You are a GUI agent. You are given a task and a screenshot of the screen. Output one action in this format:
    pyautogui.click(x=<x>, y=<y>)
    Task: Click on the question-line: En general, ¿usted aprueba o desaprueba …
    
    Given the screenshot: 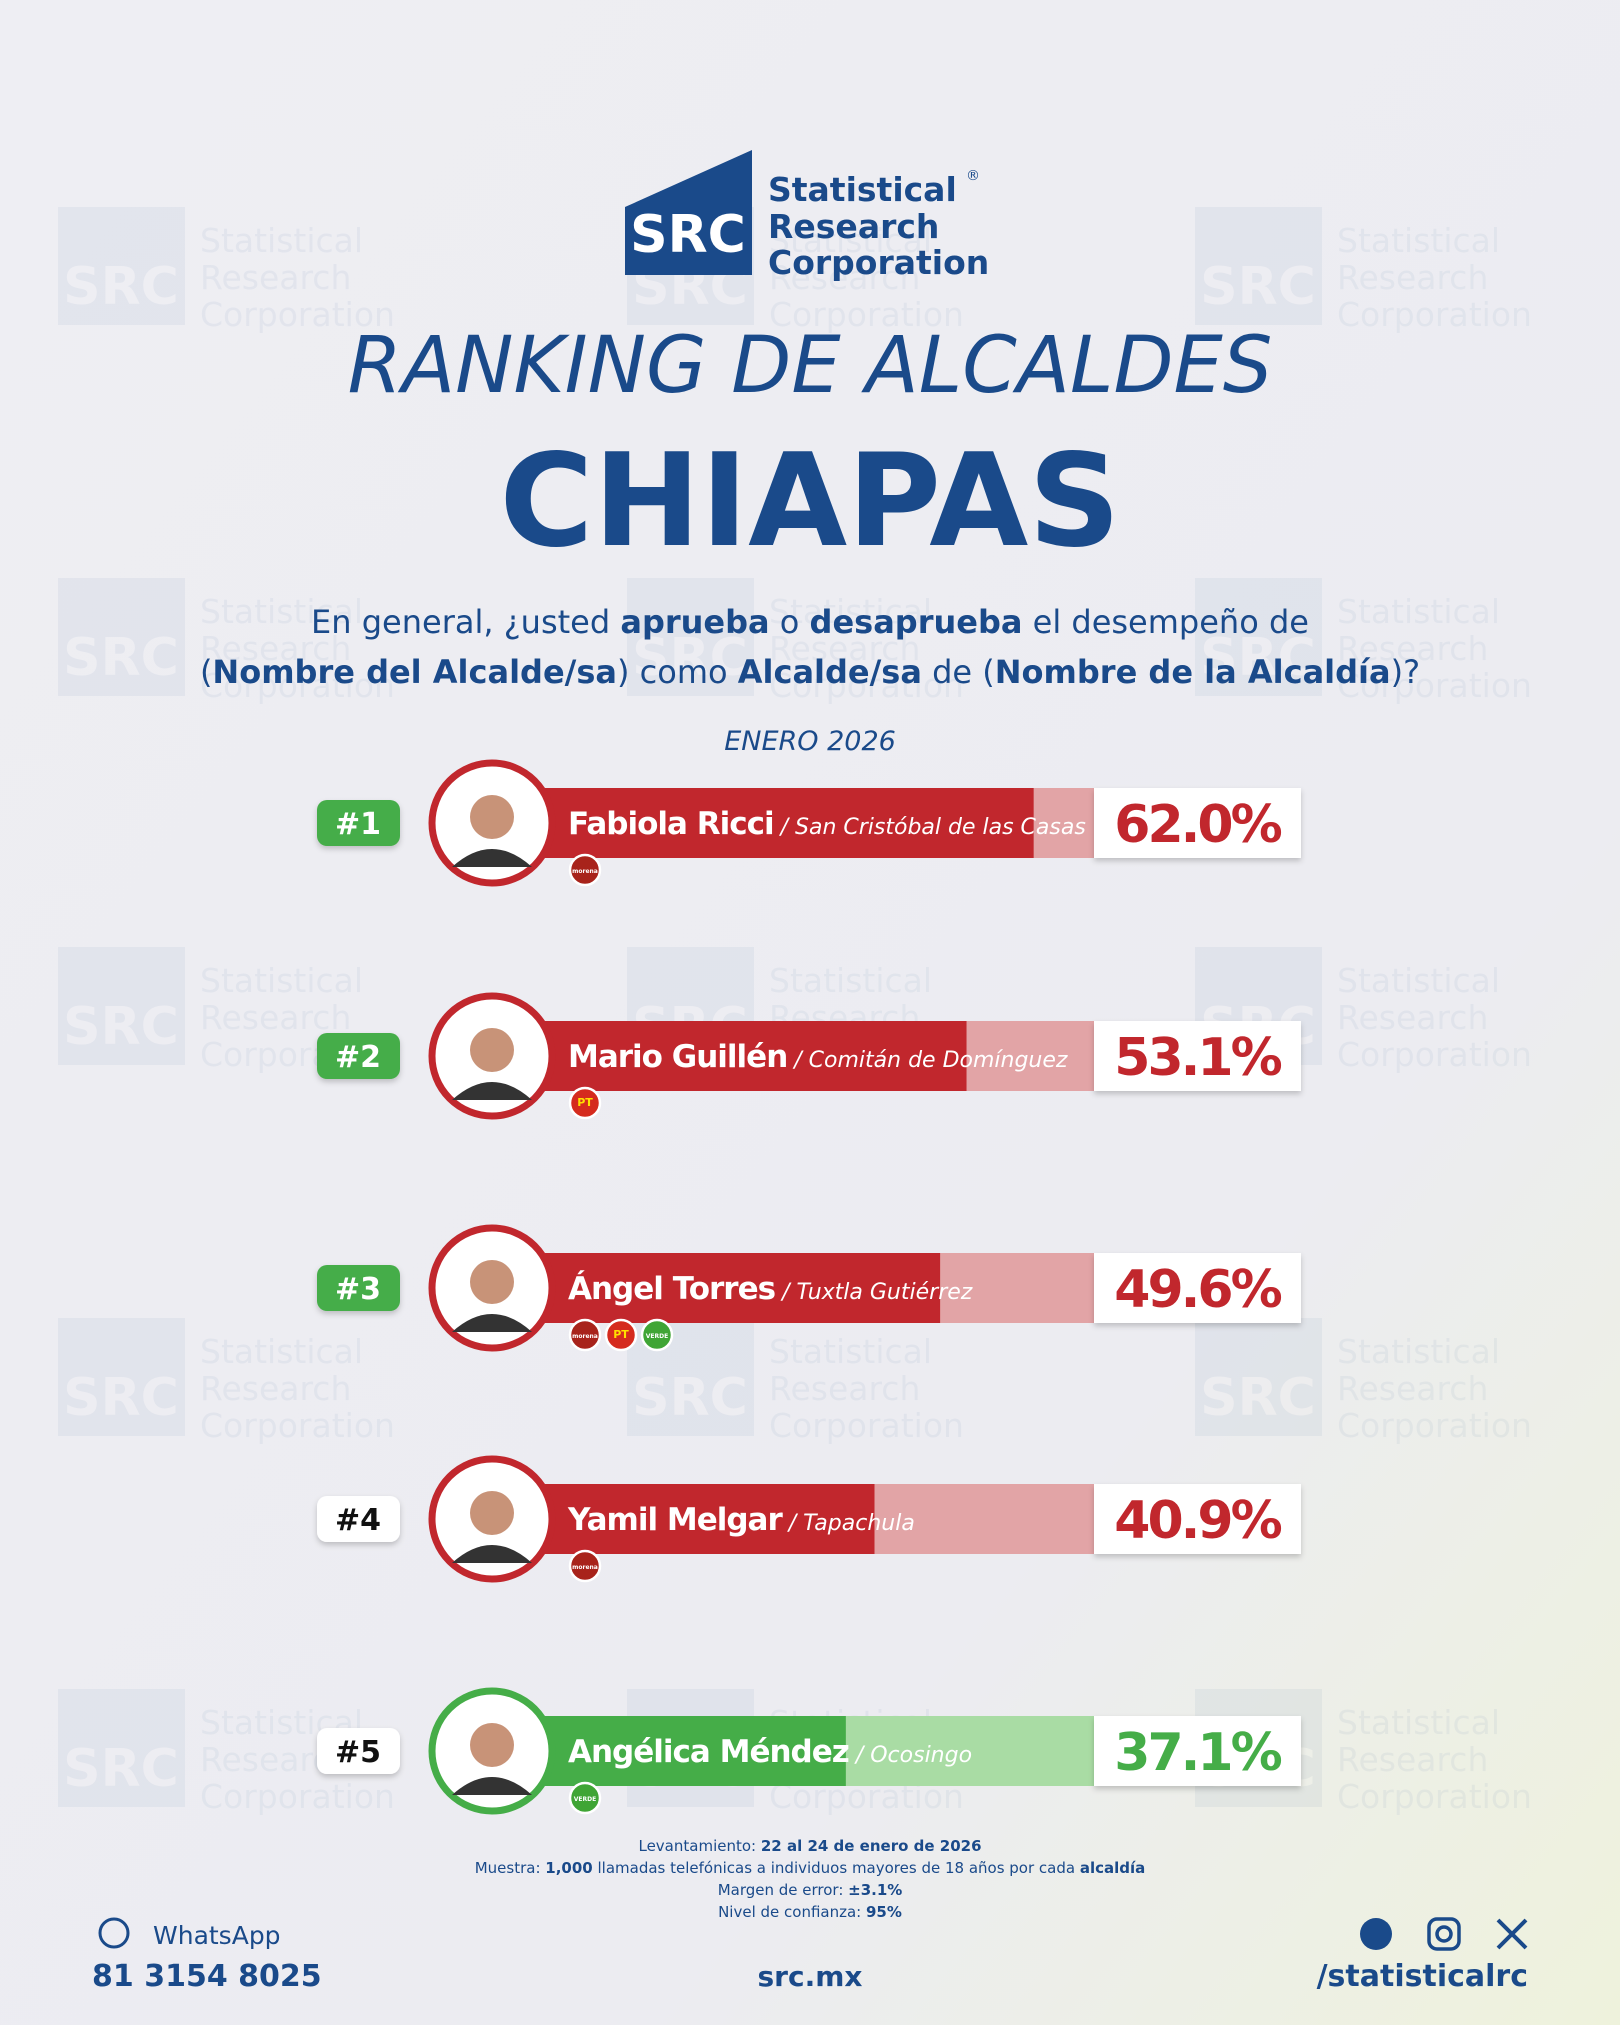 What is the action you would take?
    pyautogui.click(x=810, y=622)
    